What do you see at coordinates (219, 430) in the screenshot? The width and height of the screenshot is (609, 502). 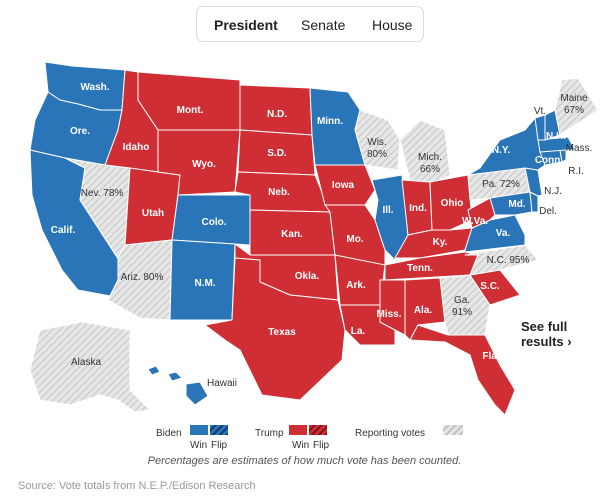 I see `legend-biden-flip-swatch` at bounding box center [219, 430].